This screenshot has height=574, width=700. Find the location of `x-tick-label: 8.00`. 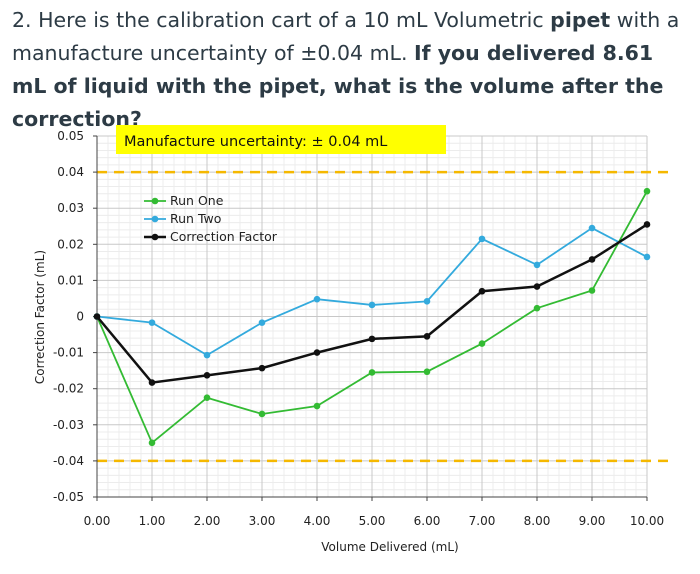

x-tick-label: 8.00 is located at coordinates (537, 521).